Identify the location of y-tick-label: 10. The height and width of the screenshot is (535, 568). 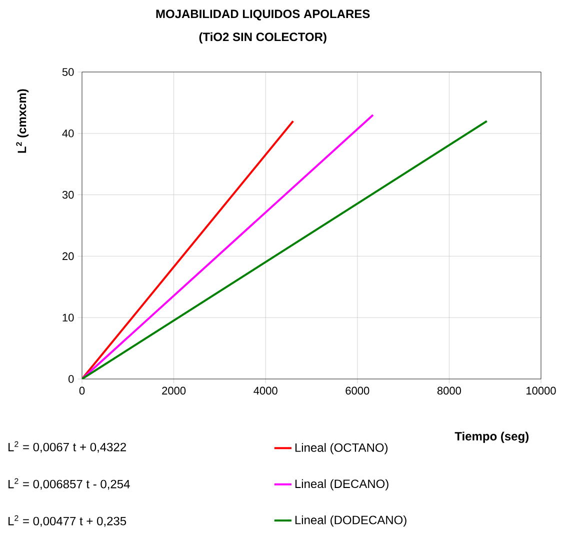
(68, 318).